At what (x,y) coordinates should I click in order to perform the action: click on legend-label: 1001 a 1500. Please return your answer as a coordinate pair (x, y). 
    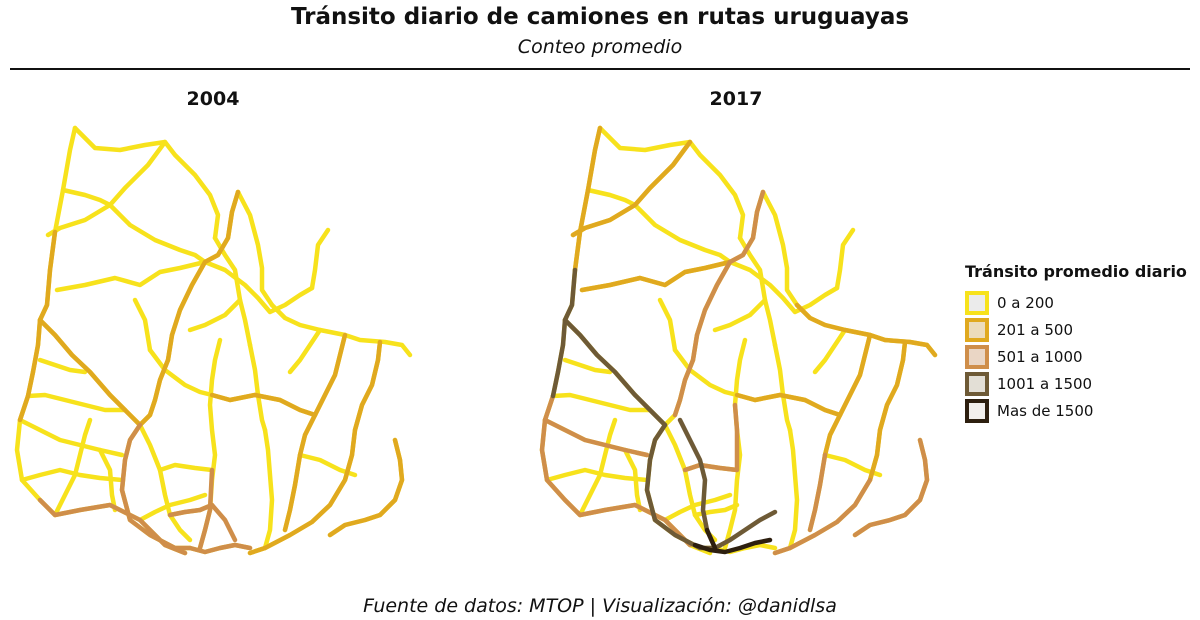
    Looking at the image, I should click on (1045, 383).